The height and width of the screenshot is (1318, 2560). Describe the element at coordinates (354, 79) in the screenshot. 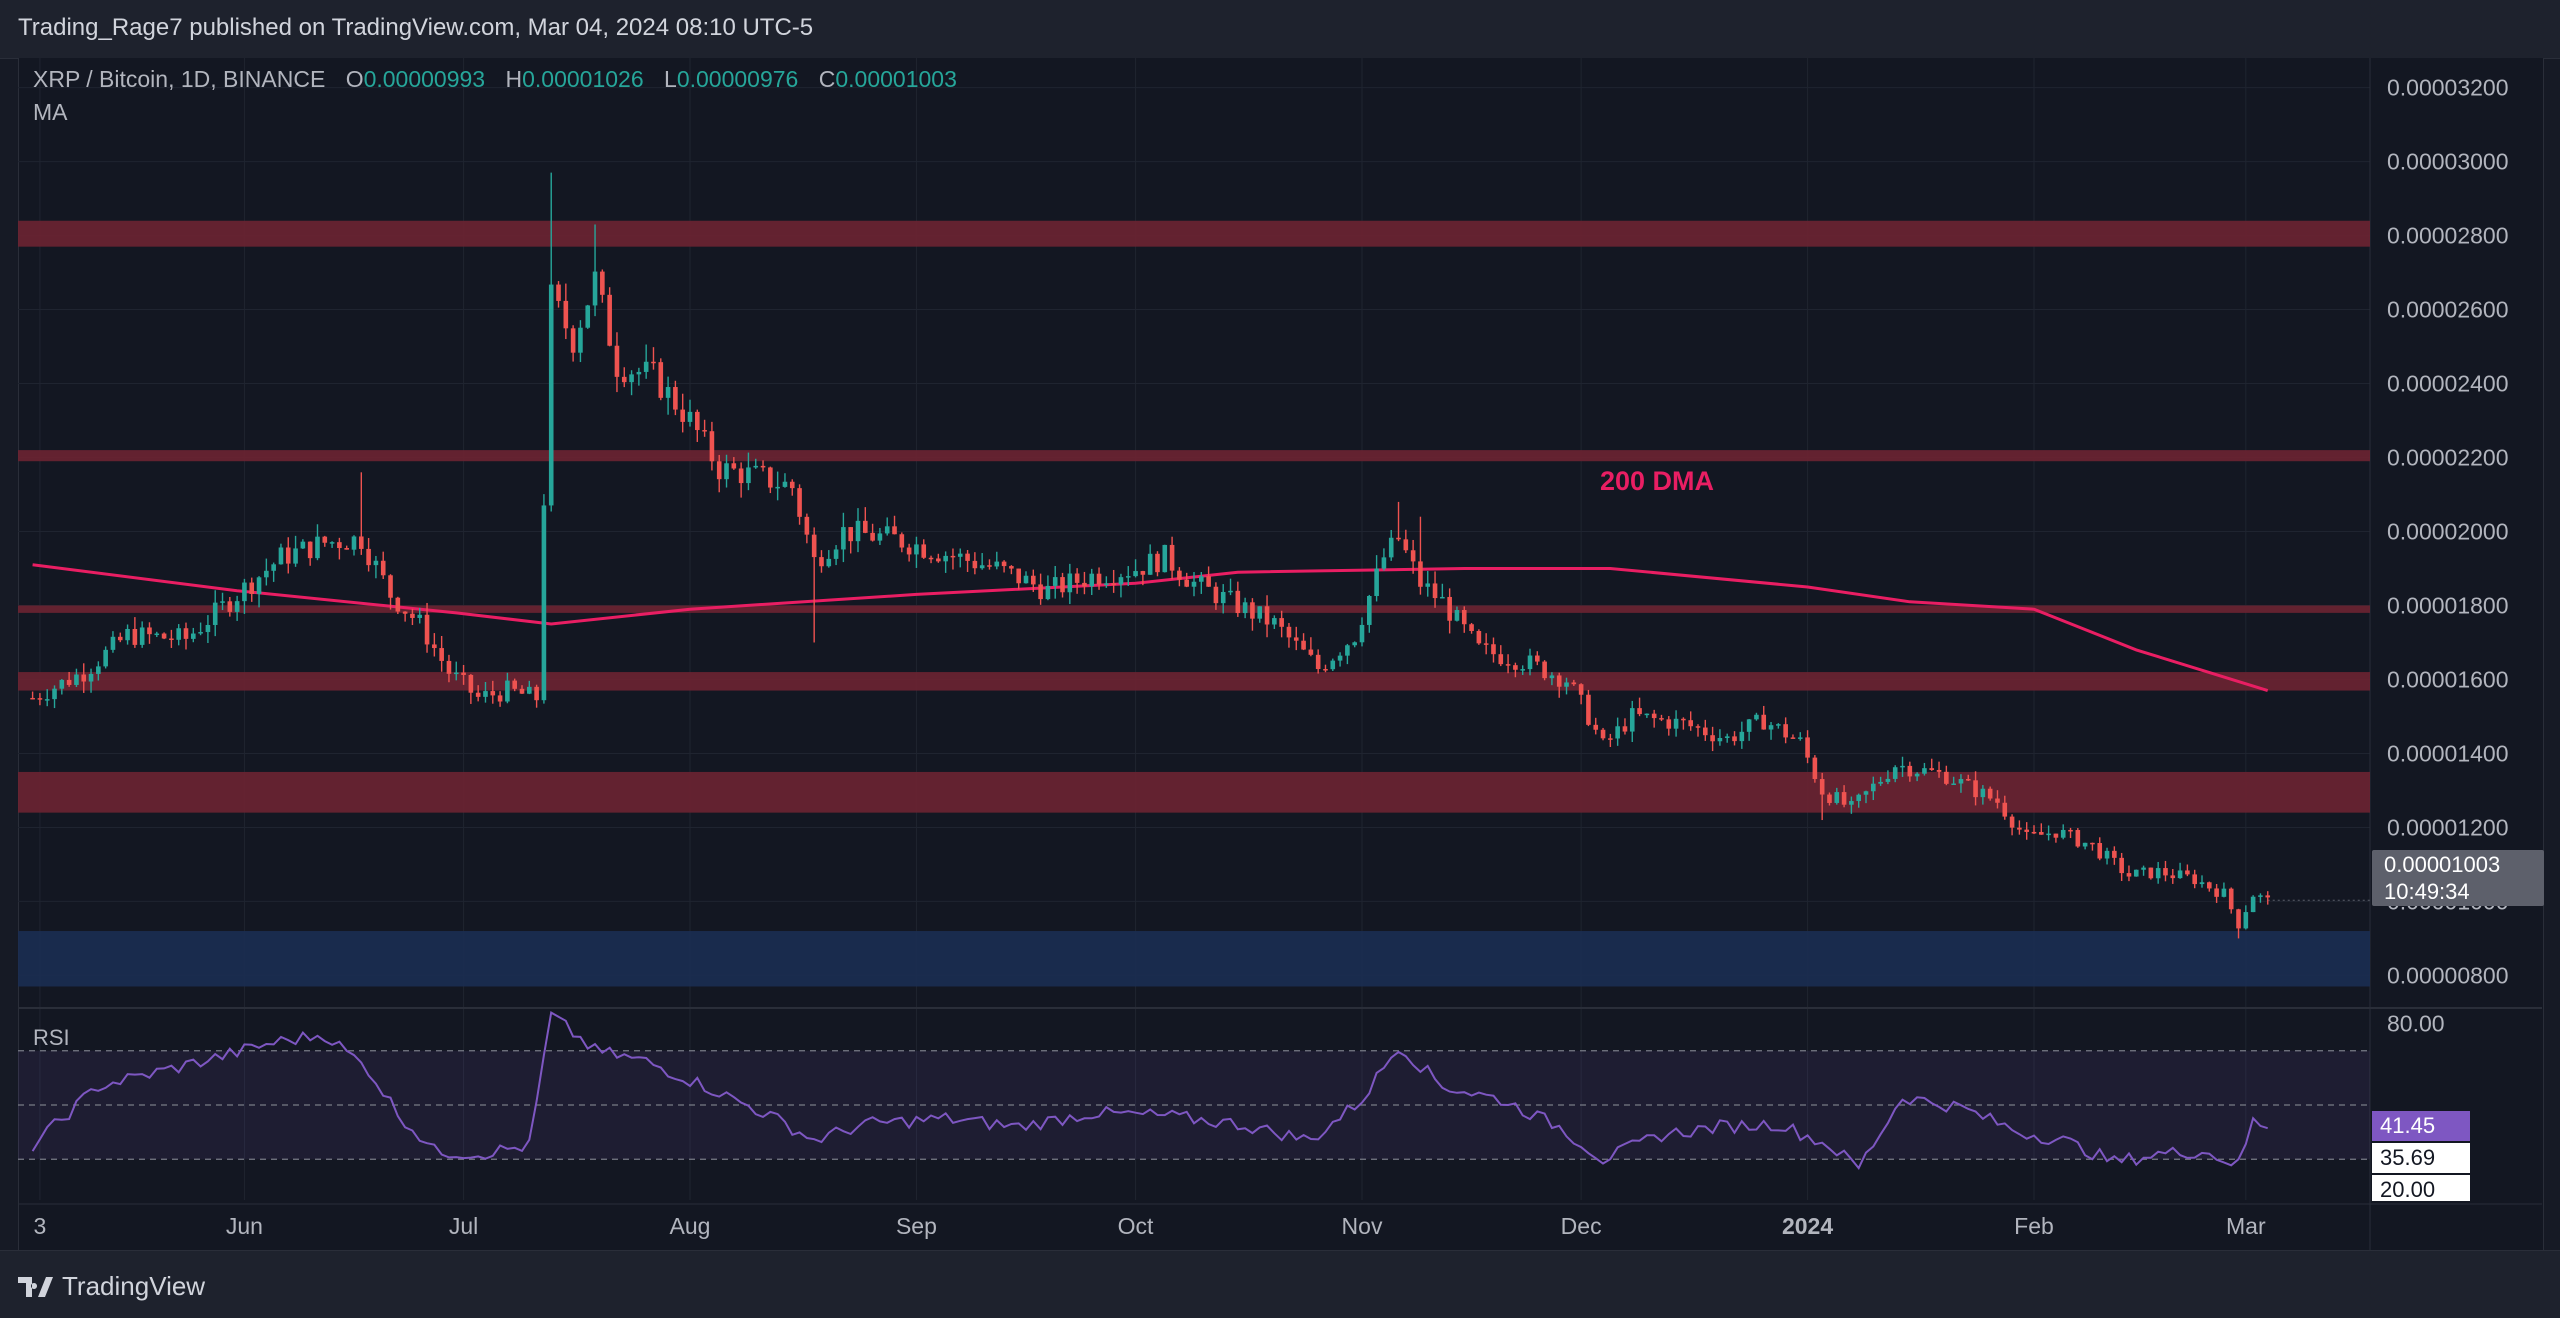

I see `open-label: O` at that location.